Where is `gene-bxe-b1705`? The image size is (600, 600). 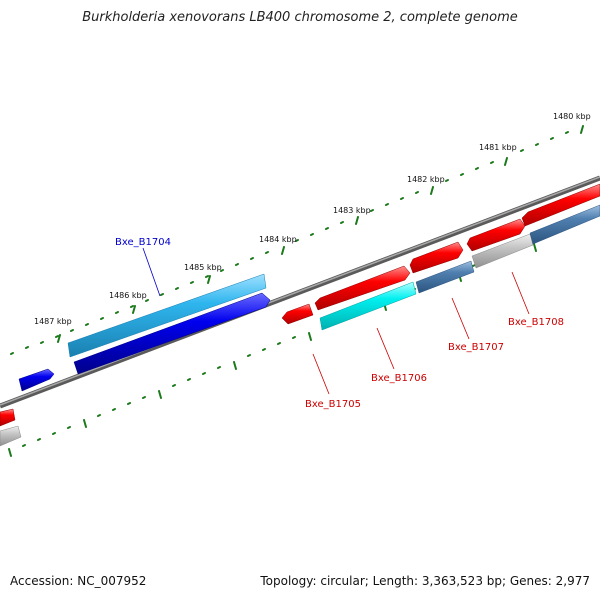 gene-bxe-b1705 is located at coordinates (297, 314).